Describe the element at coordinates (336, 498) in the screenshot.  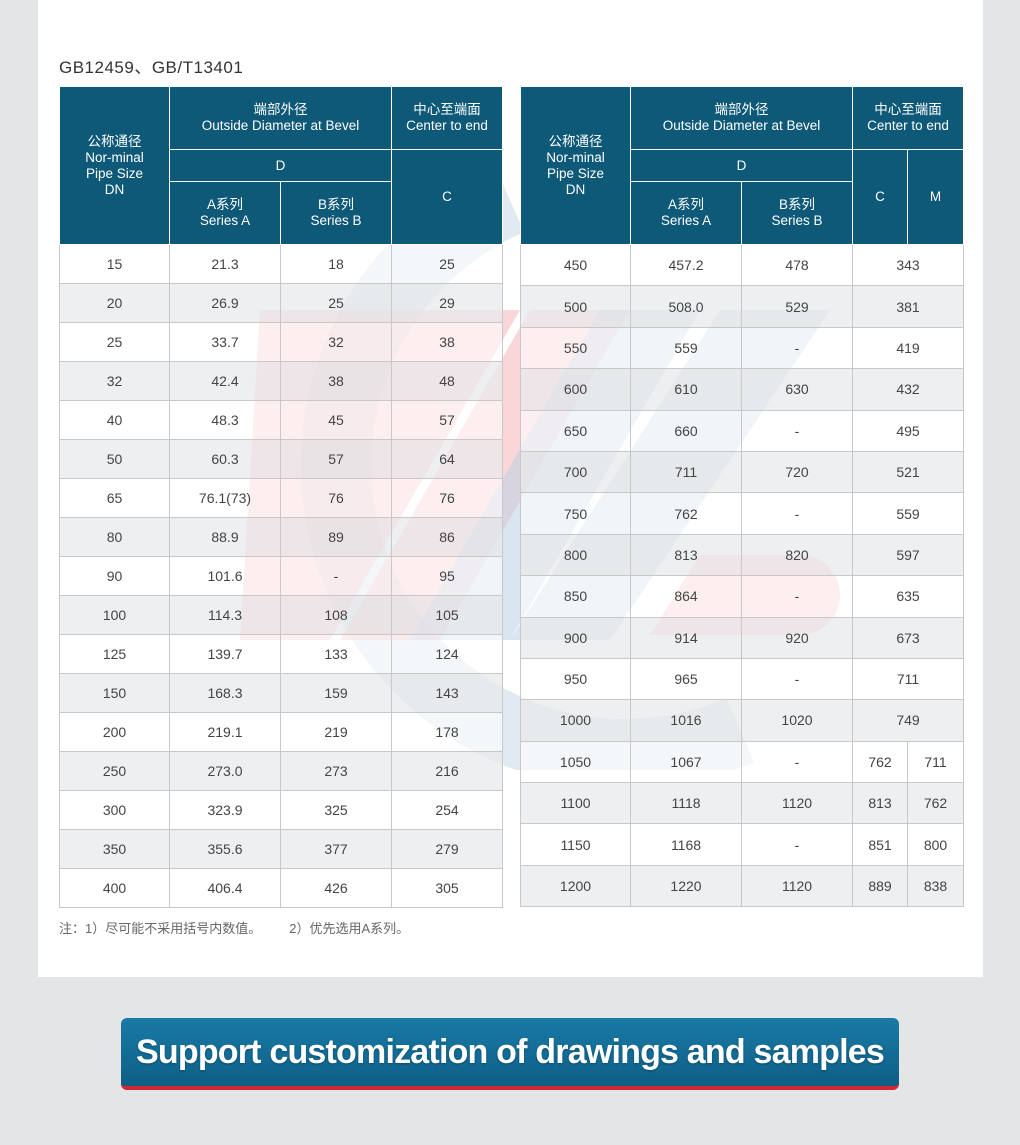
I see `table-cell: 76` at that location.